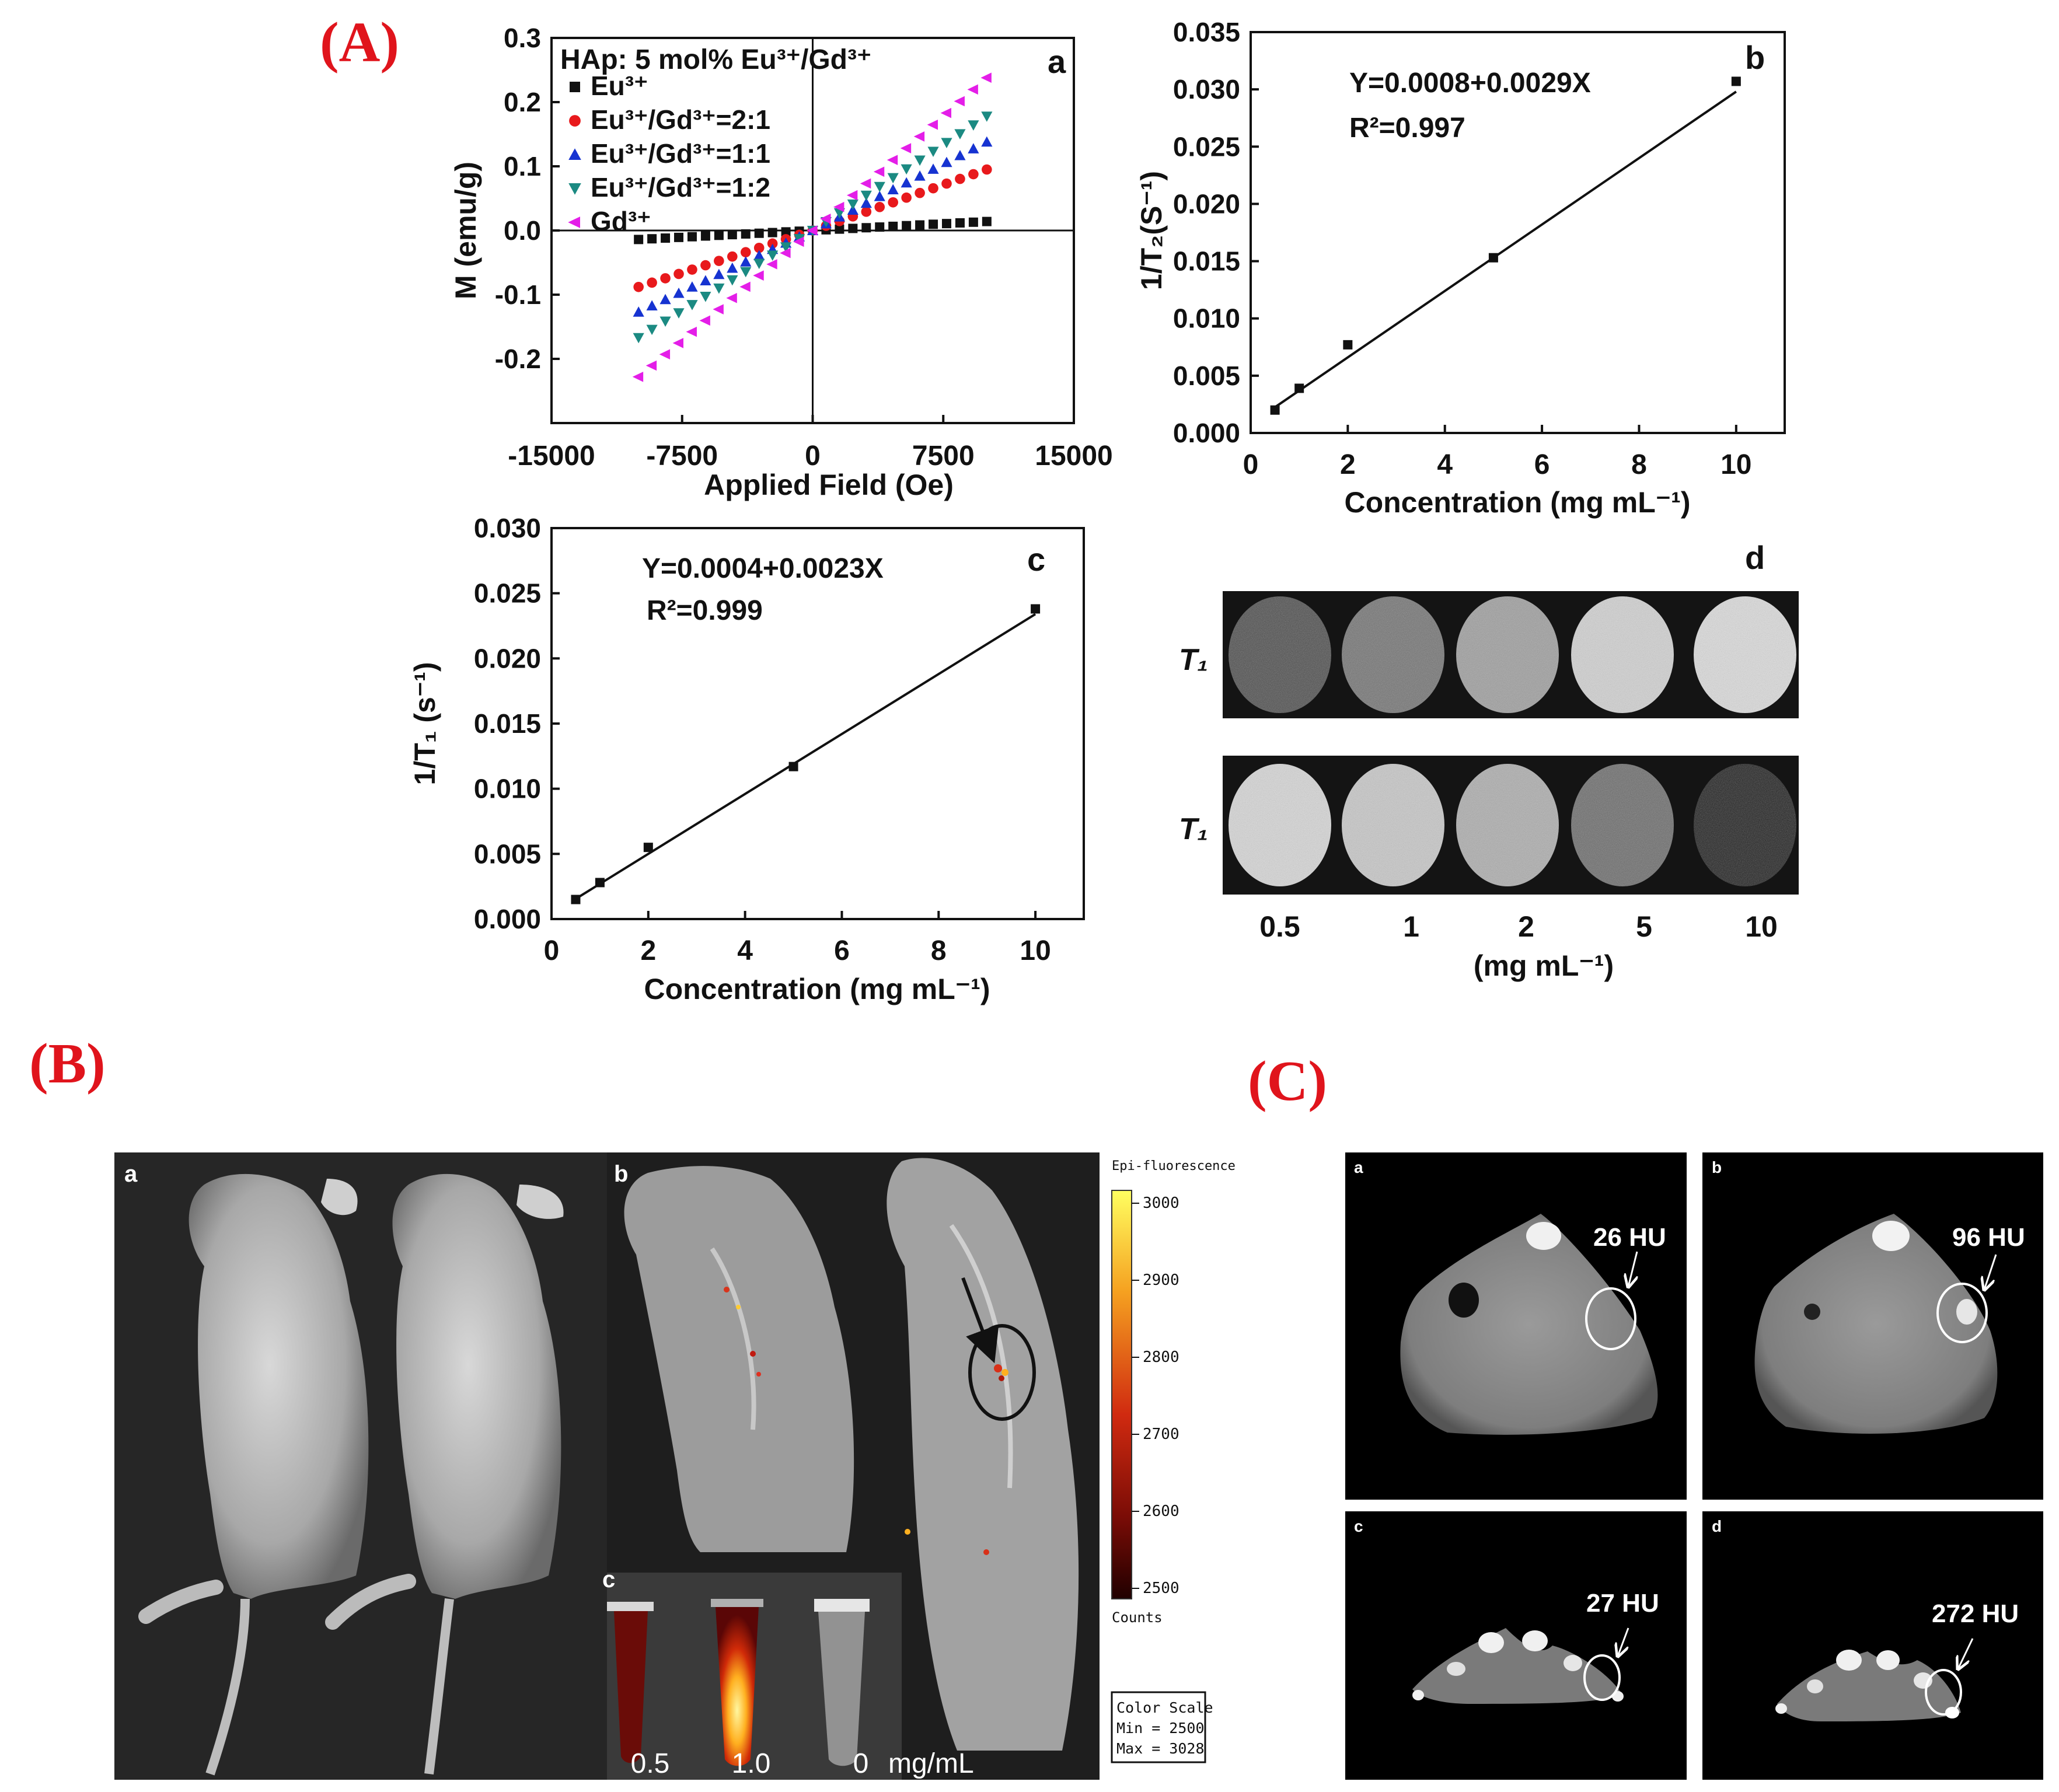 Image resolution: width=2059 pixels, height=1792 pixels. What do you see at coordinates (608, 1580) in the screenshot?
I see `sub-label-c: c` at bounding box center [608, 1580].